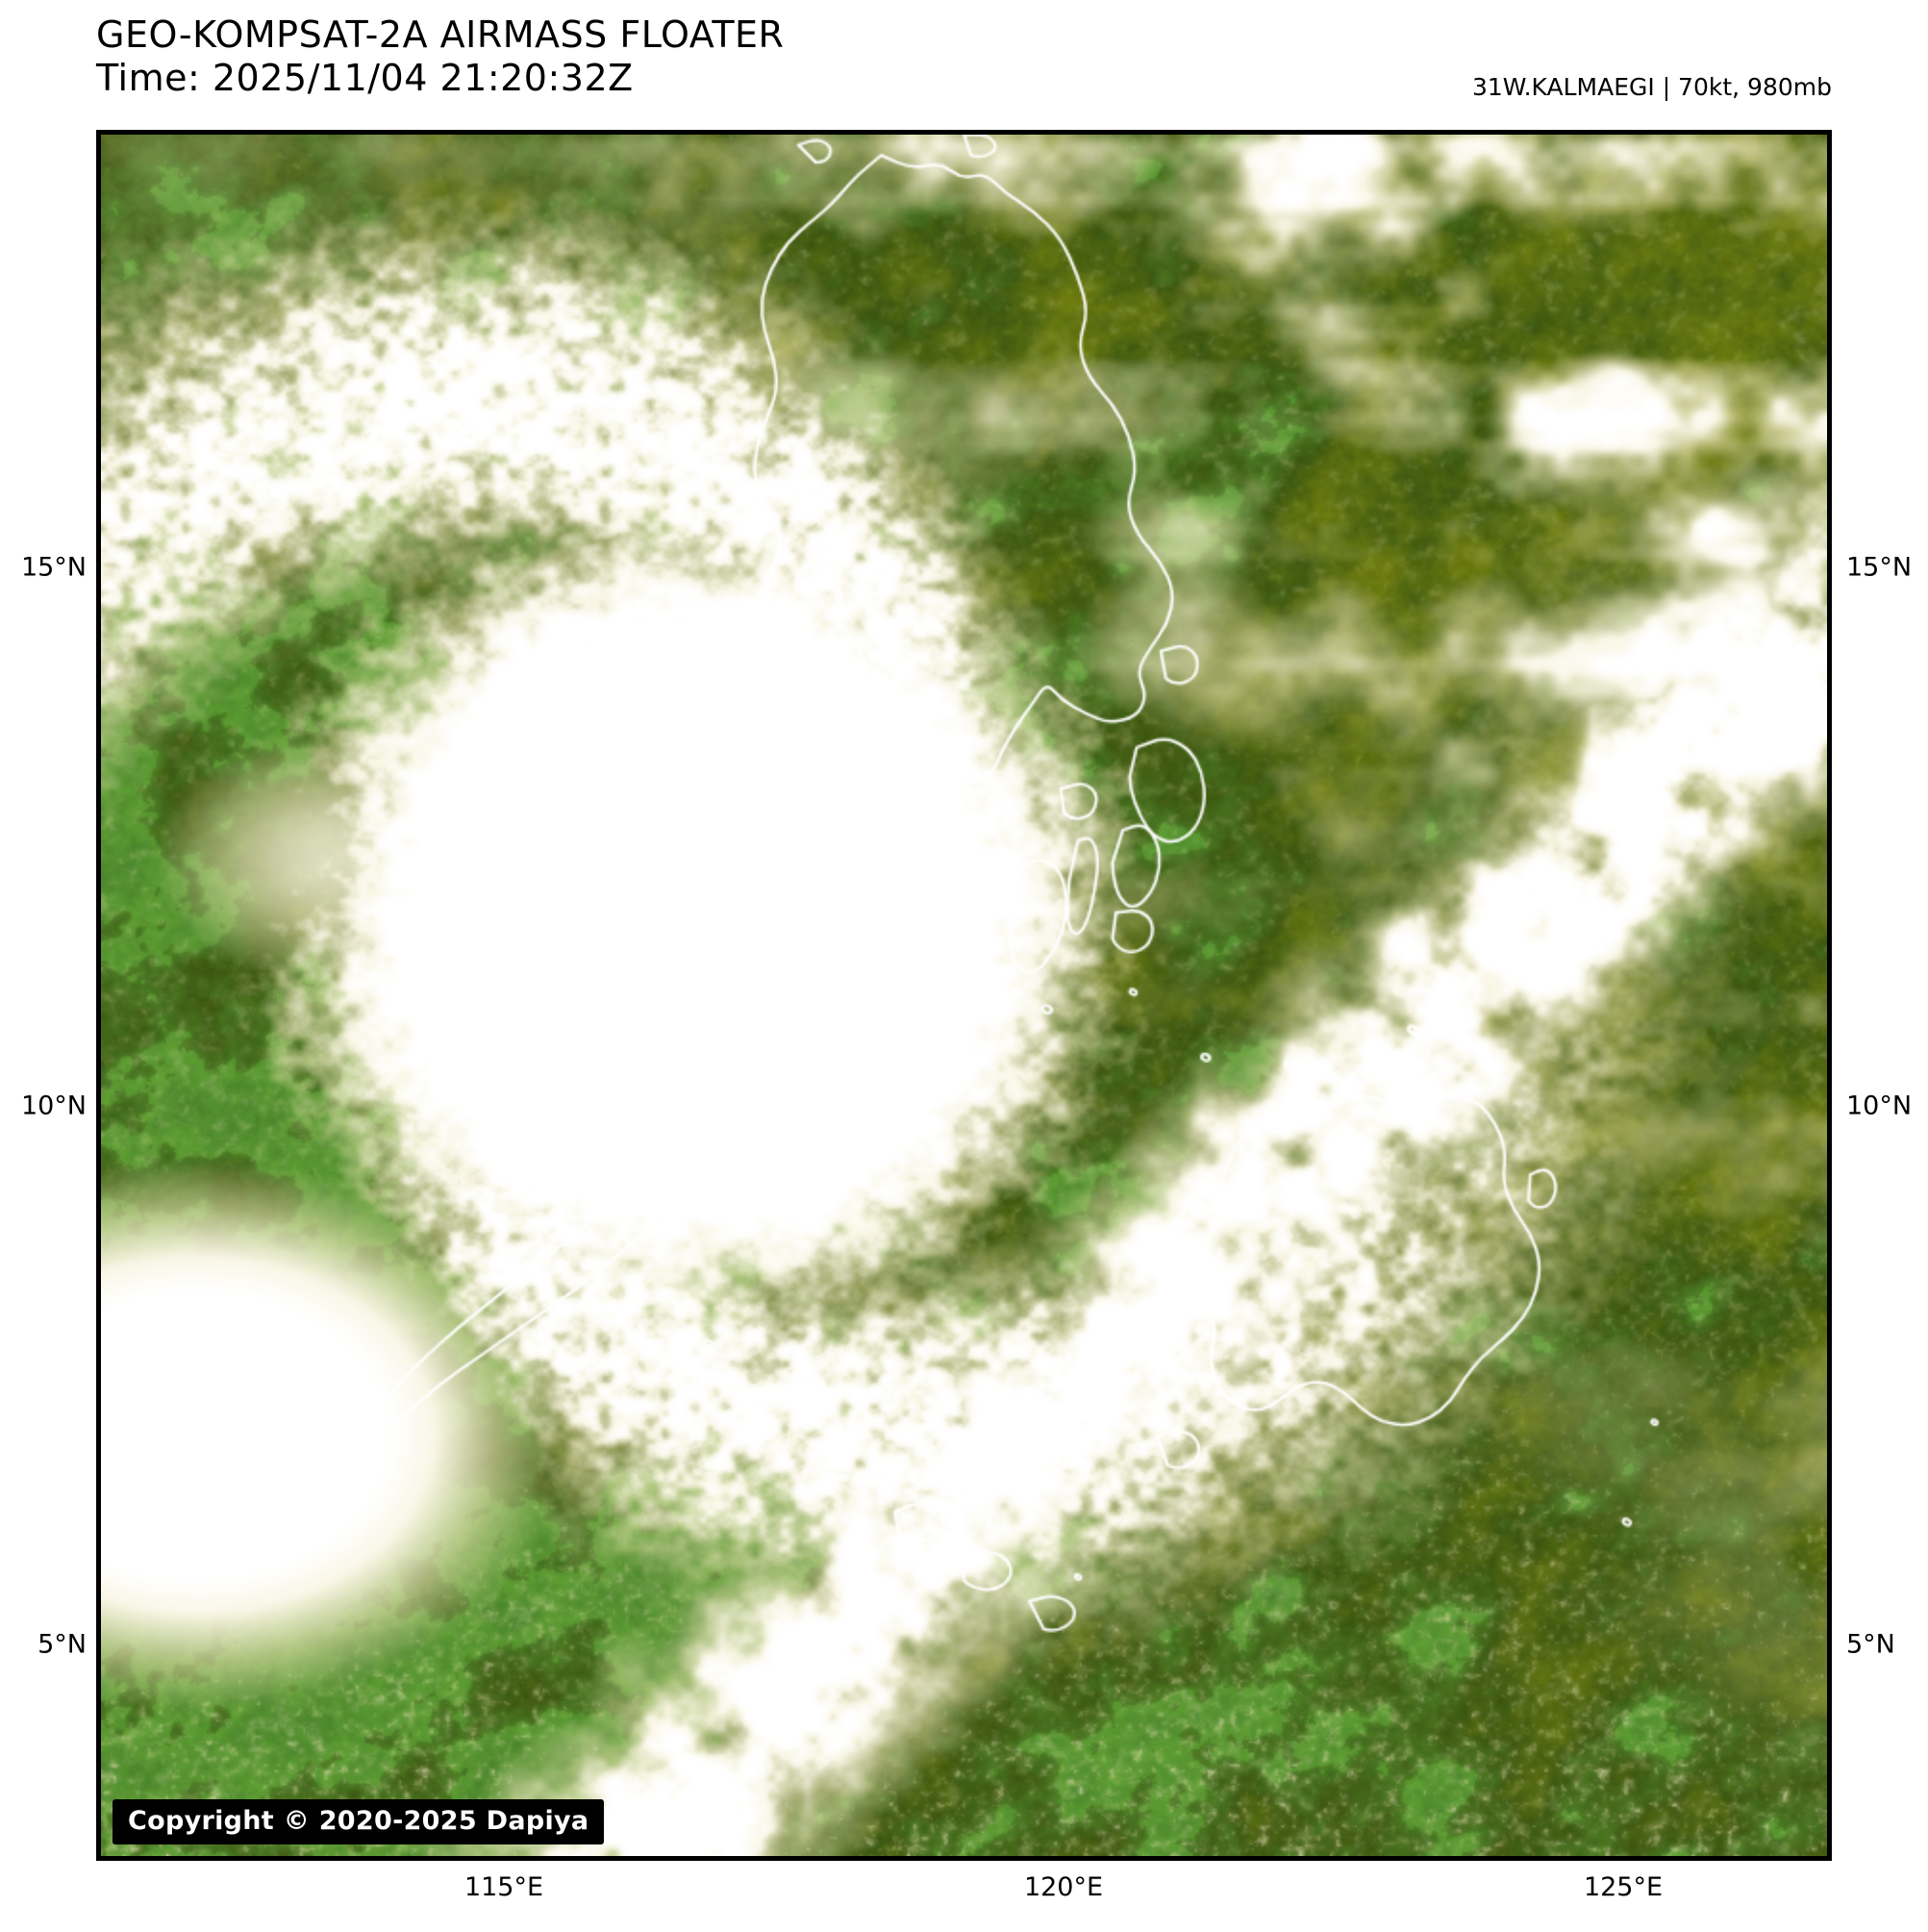 This screenshot has width=1928, height=1932. Describe the element at coordinates (1651, 87) in the screenshot. I see `storm-info-label: 31W.KALMAEGI | 70kt, 980mb` at that location.